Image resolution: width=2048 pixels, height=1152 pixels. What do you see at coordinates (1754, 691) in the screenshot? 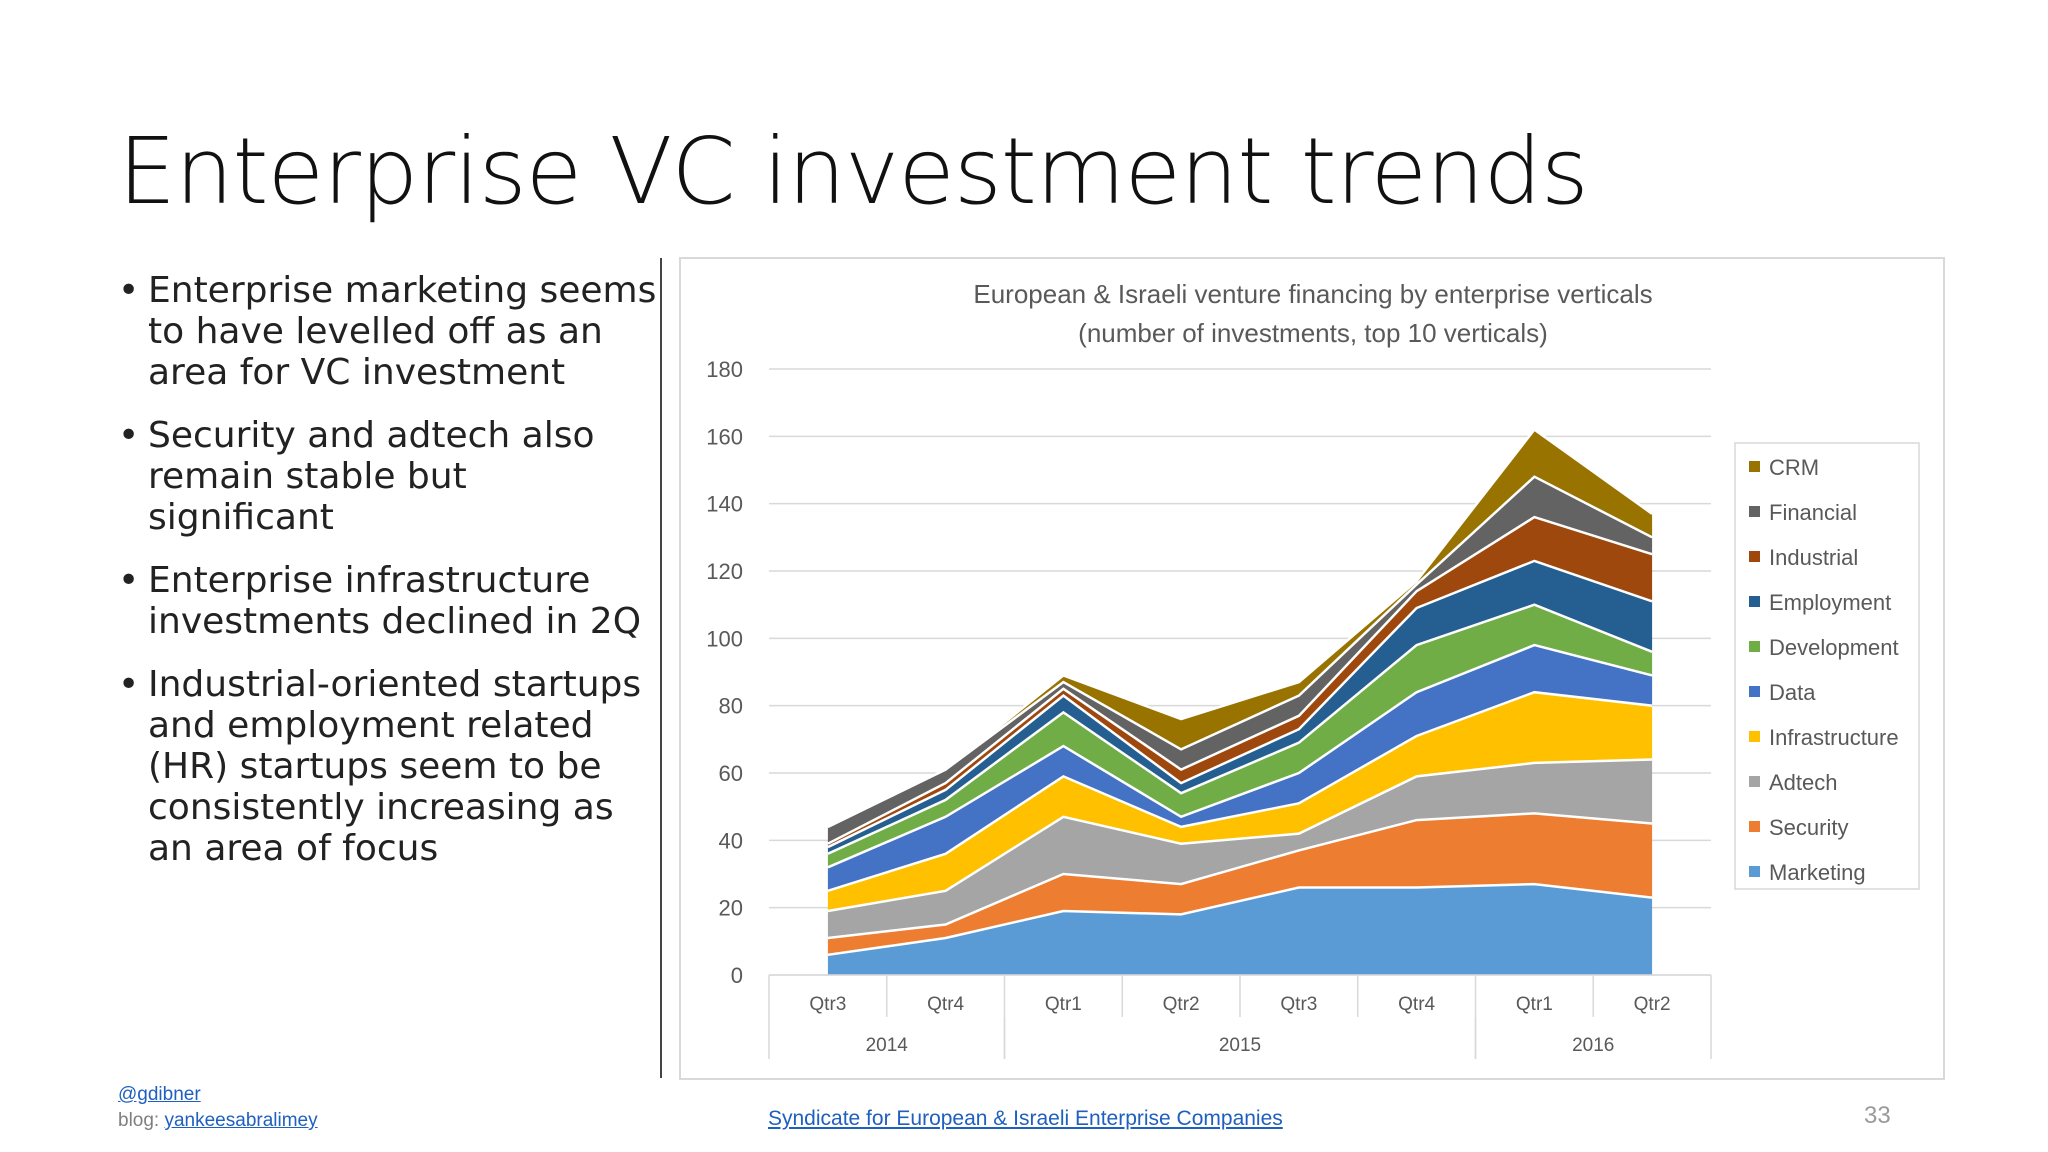
I see `legend-swatch-data` at bounding box center [1754, 691].